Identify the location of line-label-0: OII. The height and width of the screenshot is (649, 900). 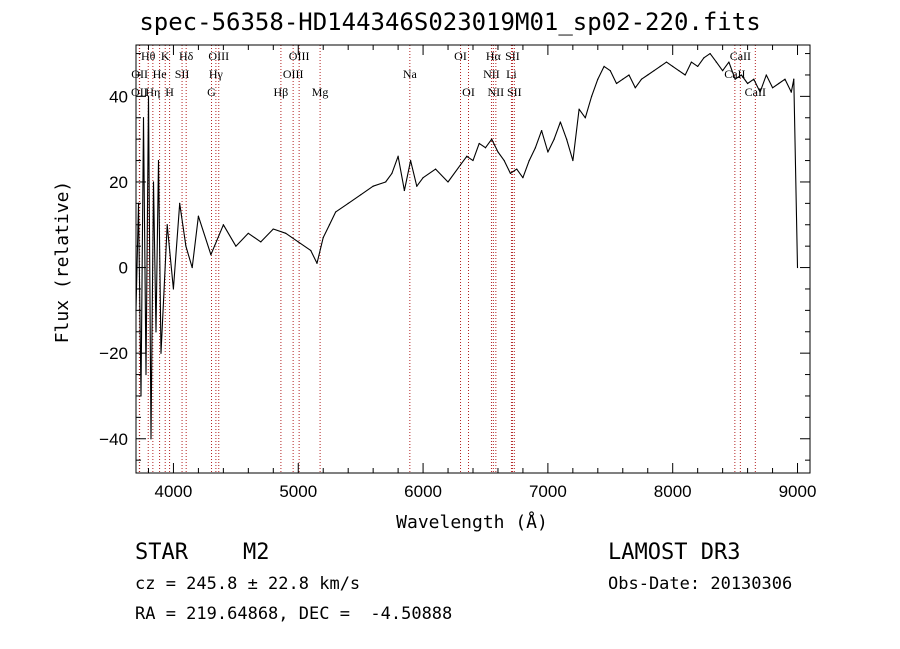
(139, 92).